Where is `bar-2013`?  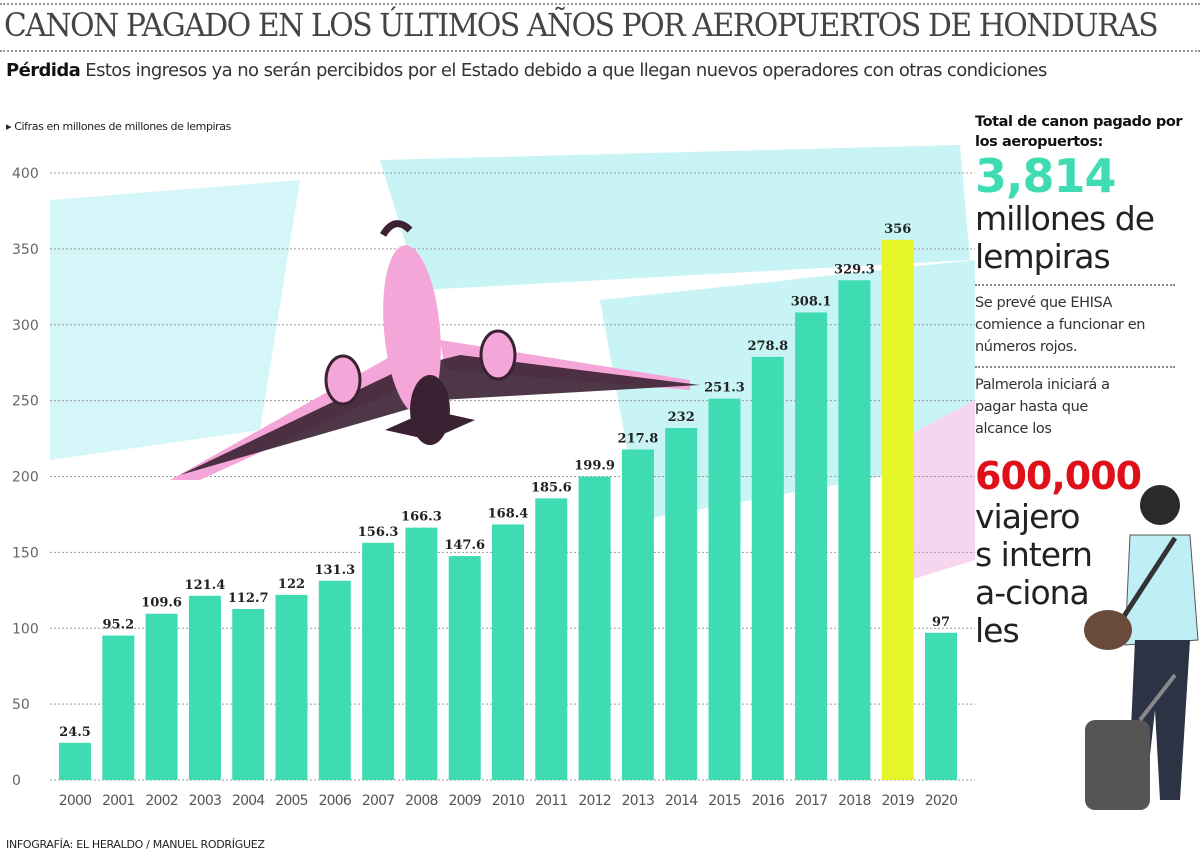 bar-2013 is located at coordinates (637, 614).